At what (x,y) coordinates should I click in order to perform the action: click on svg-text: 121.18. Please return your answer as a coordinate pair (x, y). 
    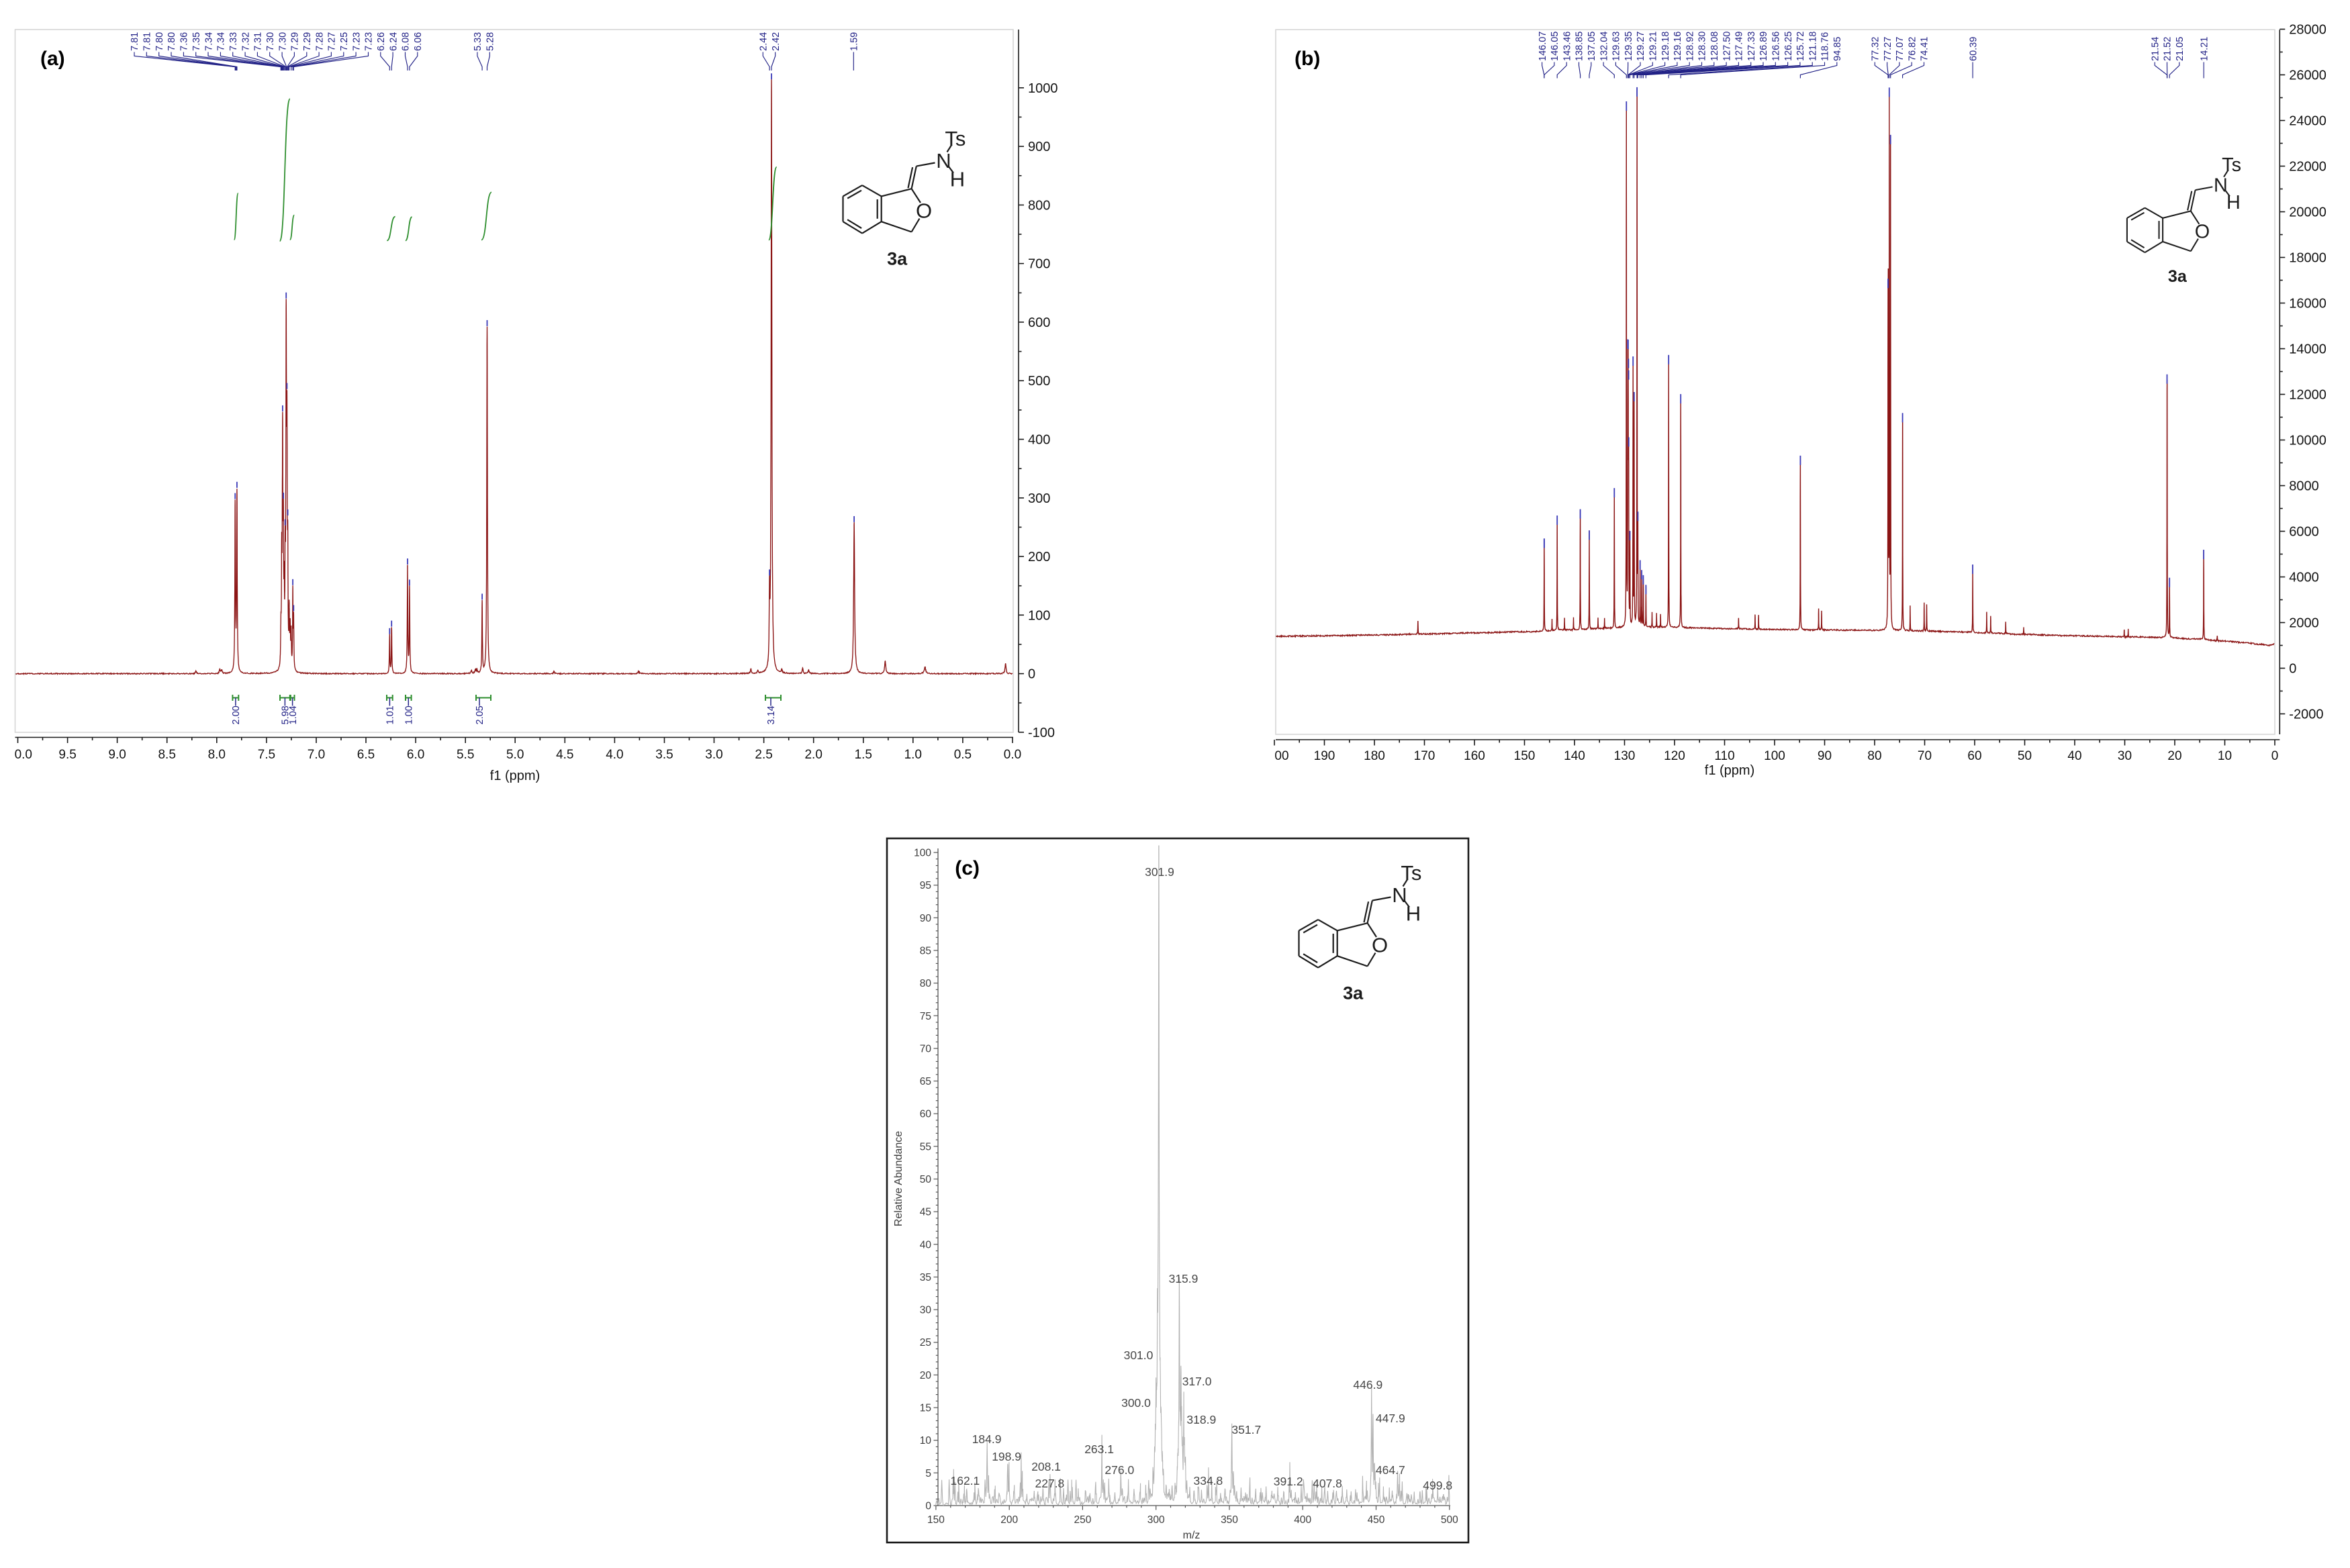
    Looking at the image, I should click on (1812, 47).